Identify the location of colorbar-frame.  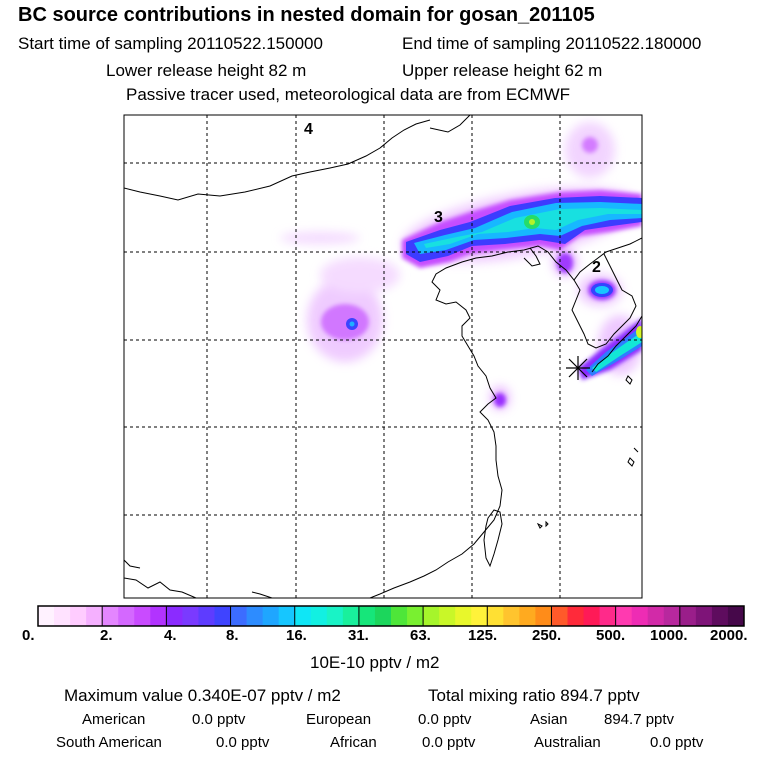
(391, 616).